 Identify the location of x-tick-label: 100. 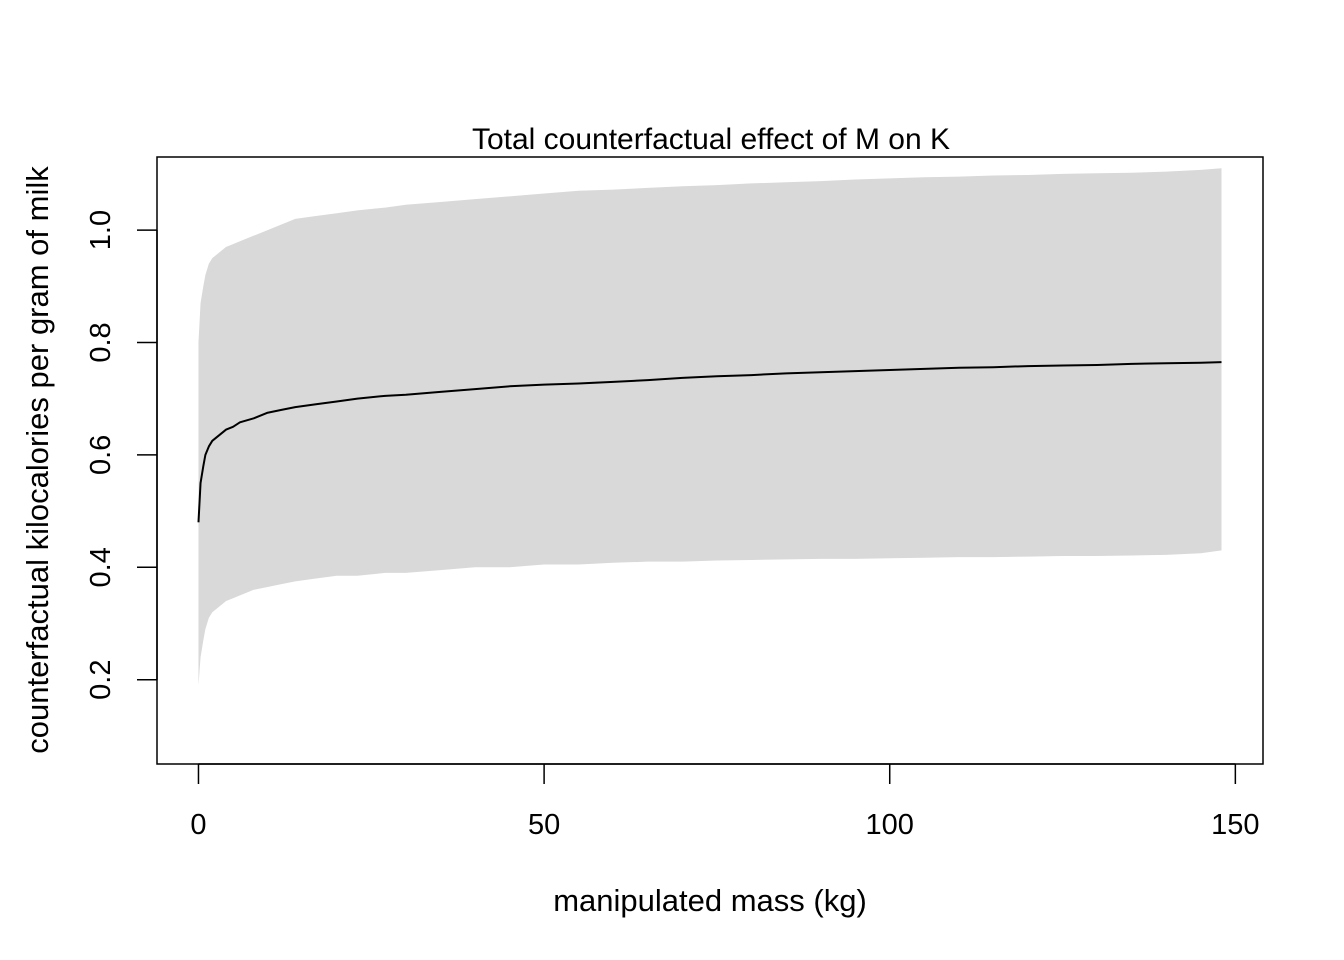
(890, 825).